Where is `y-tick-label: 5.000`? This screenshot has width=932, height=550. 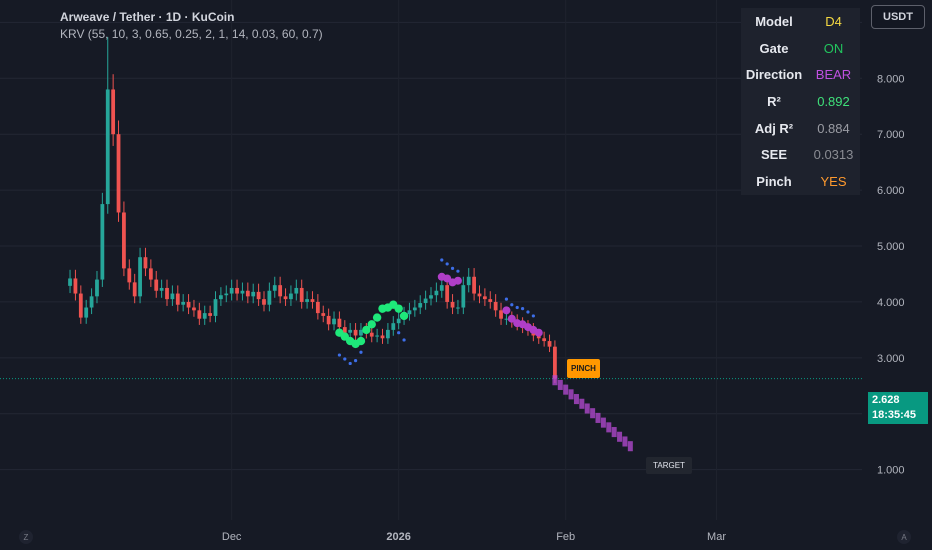
y-tick-label: 5.000 is located at coordinates (891, 247).